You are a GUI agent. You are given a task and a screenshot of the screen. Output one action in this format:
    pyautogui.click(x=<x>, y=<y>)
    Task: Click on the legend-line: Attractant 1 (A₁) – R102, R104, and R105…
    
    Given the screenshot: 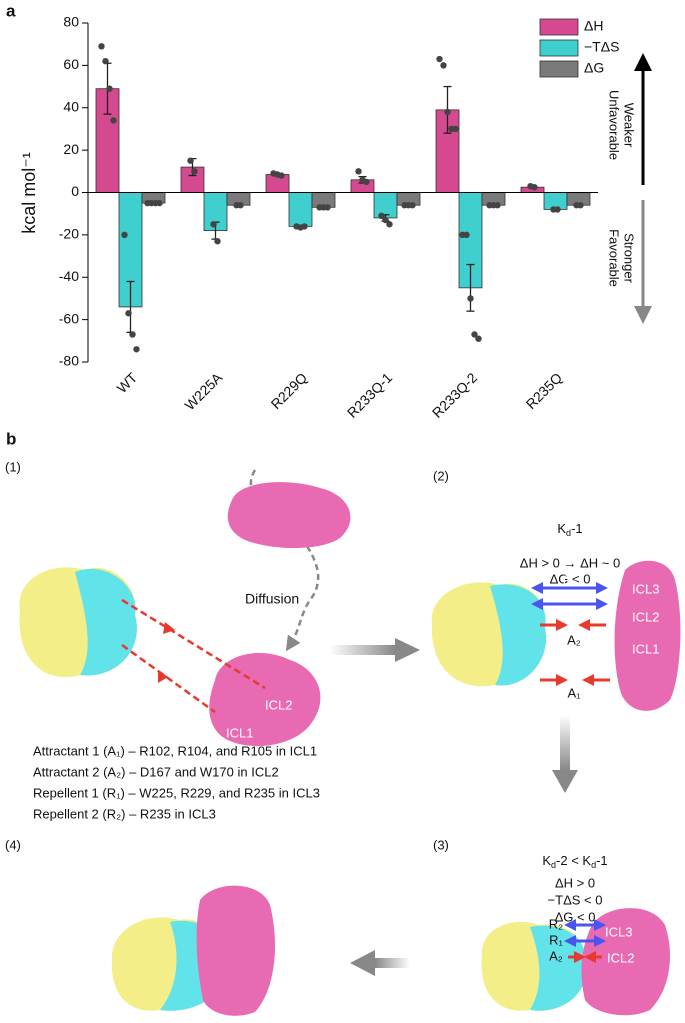 What is the action you would take?
    pyautogui.click(x=175, y=750)
    